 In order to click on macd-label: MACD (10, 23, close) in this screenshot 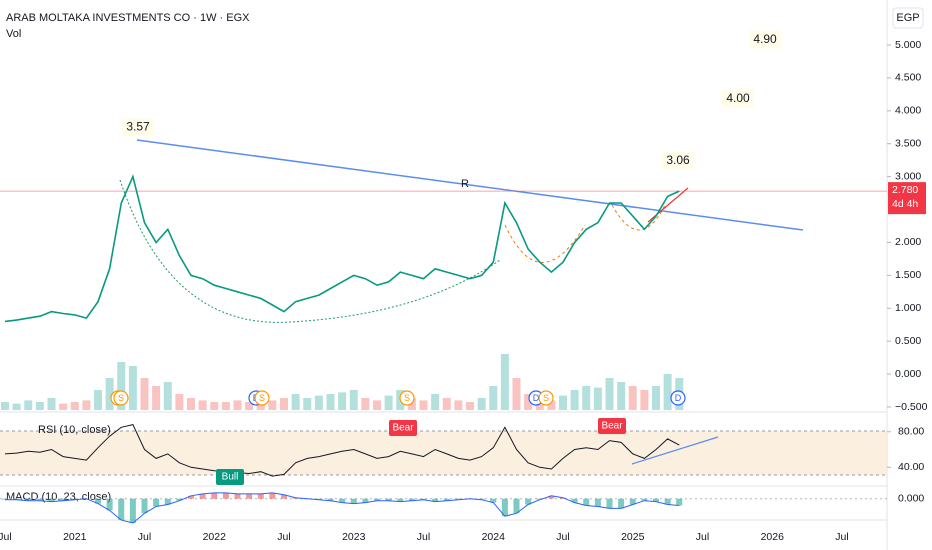, I will do `click(58, 497)`.